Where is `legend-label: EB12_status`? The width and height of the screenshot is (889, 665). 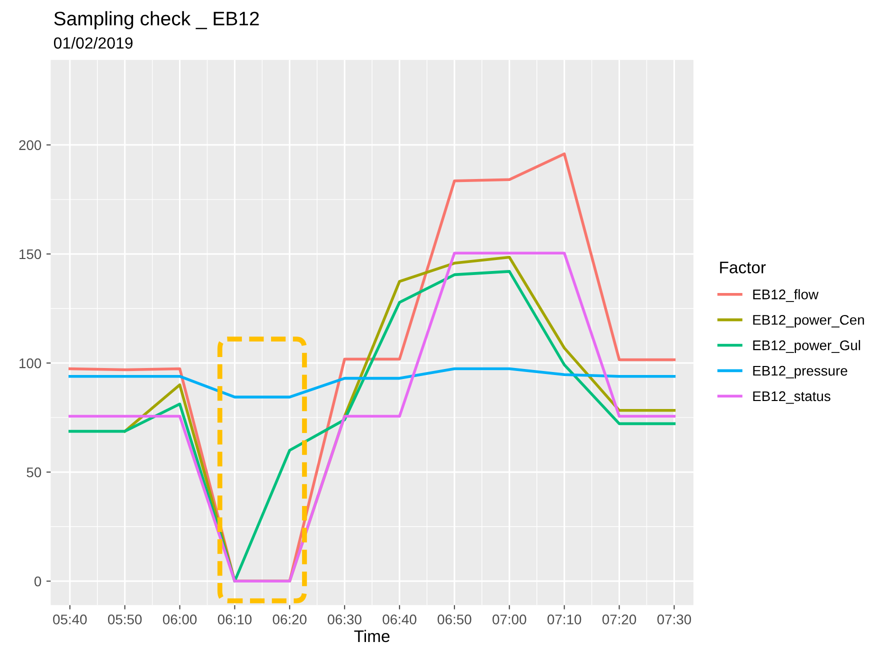 legend-label: EB12_status is located at coordinates (791, 397).